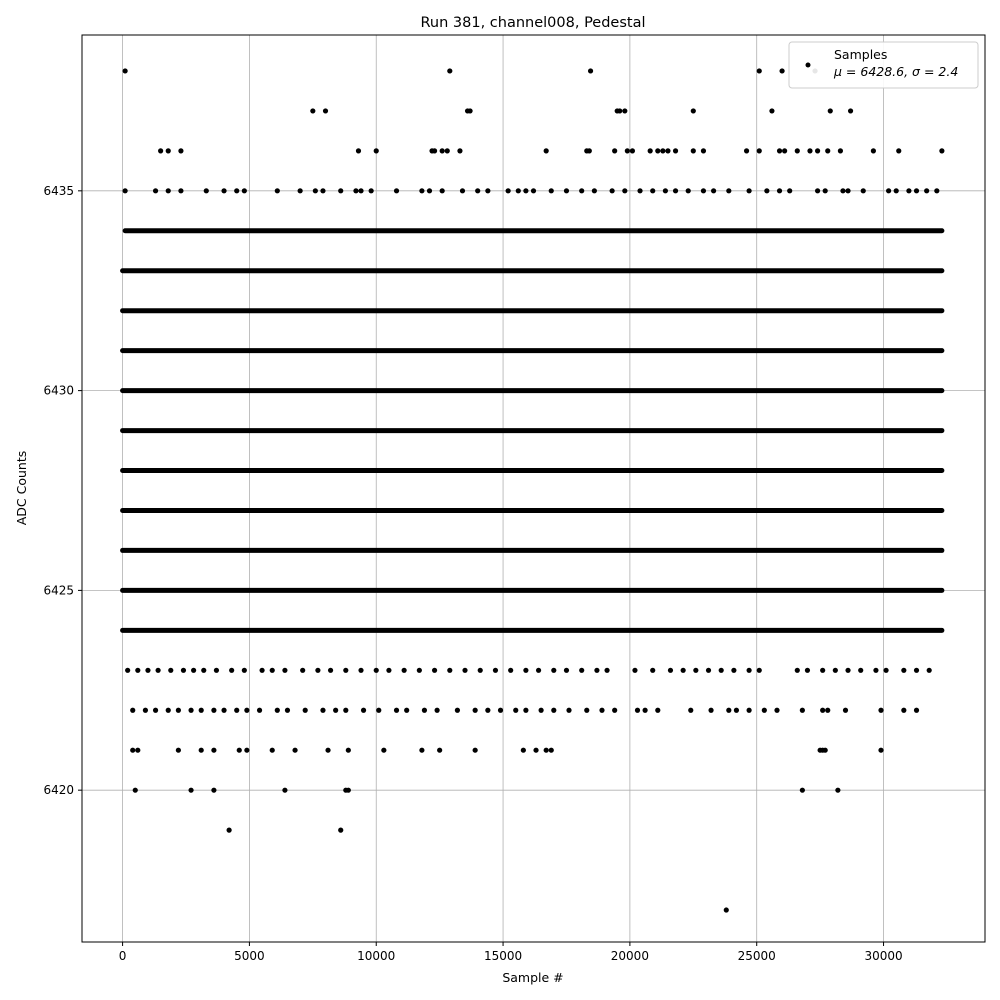 The height and width of the screenshot is (1000, 1000). Describe the element at coordinates (883, 65) in the screenshot. I see `legend-box` at that location.